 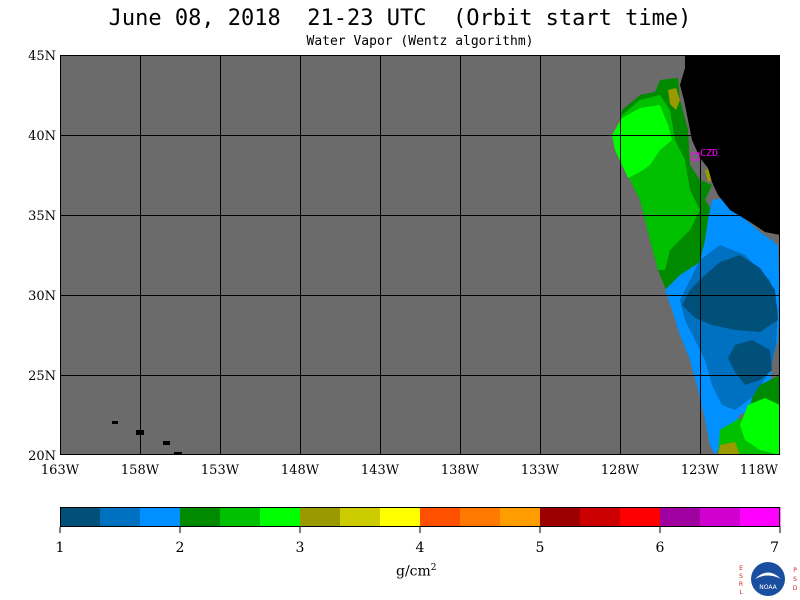 What do you see at coordinates (42, 376) in the screenshot?
I see `lat-tick-label: 25N` at bounding box center [42, 376].